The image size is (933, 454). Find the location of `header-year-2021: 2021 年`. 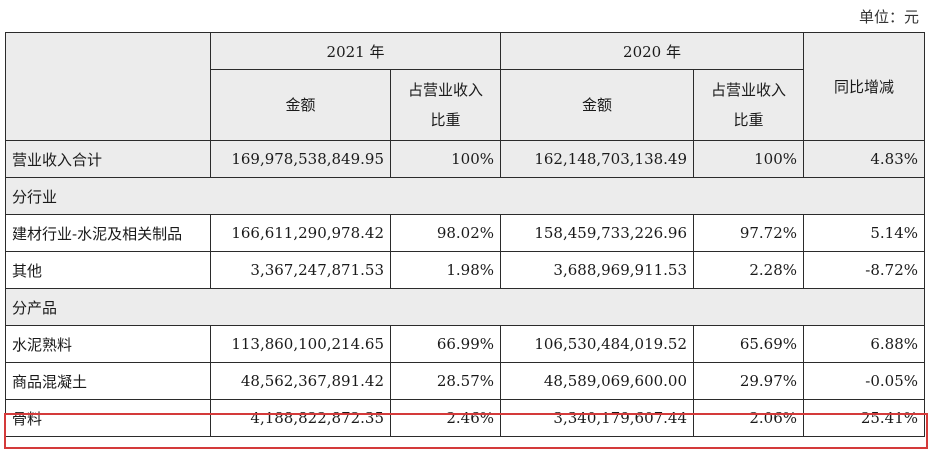

header-year-2021: 2021 年 is located at coordinates (355, 51).